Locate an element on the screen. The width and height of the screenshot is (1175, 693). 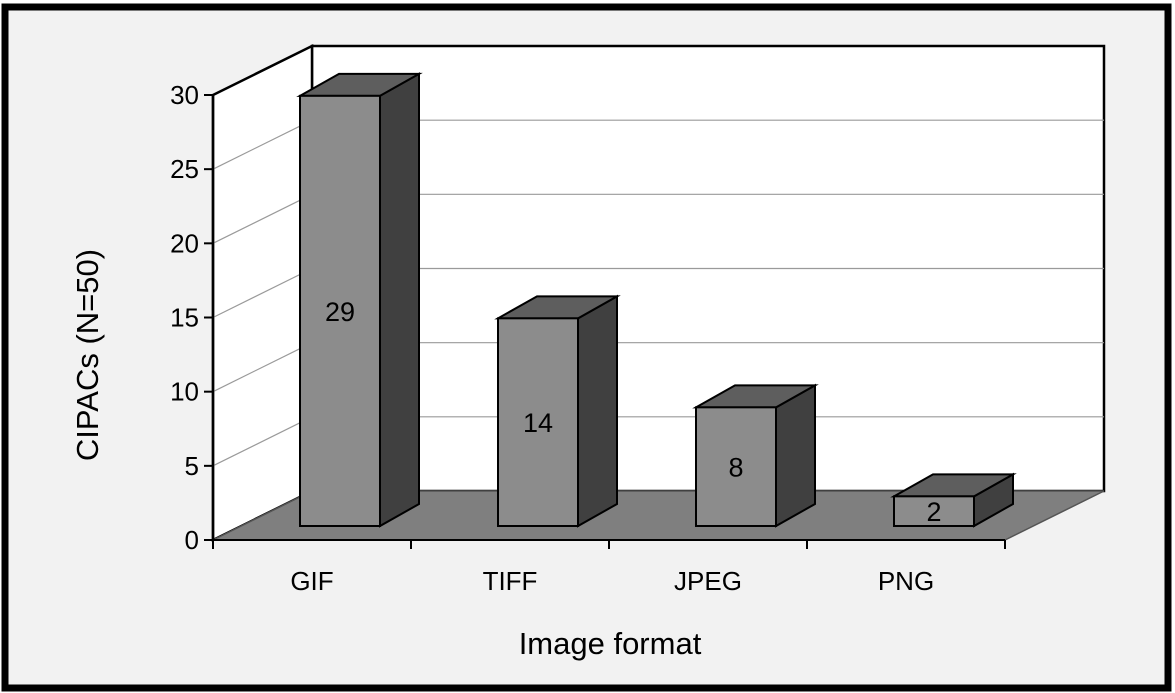
data-label: 29 is located at coordinates (340, 312).